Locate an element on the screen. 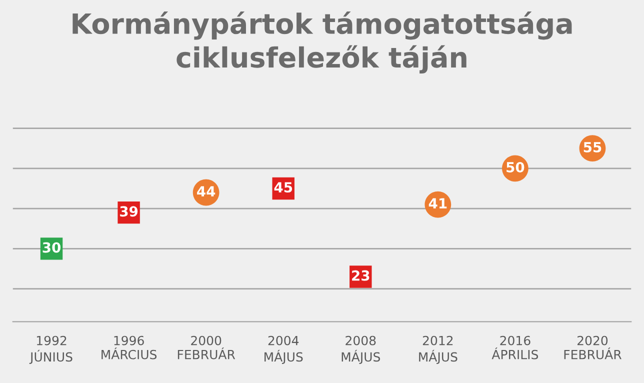 The width and height of the screenshot is (644, 383). x-tick-label: 2000 FEBRUÁR is located at coordinates (207, 348).